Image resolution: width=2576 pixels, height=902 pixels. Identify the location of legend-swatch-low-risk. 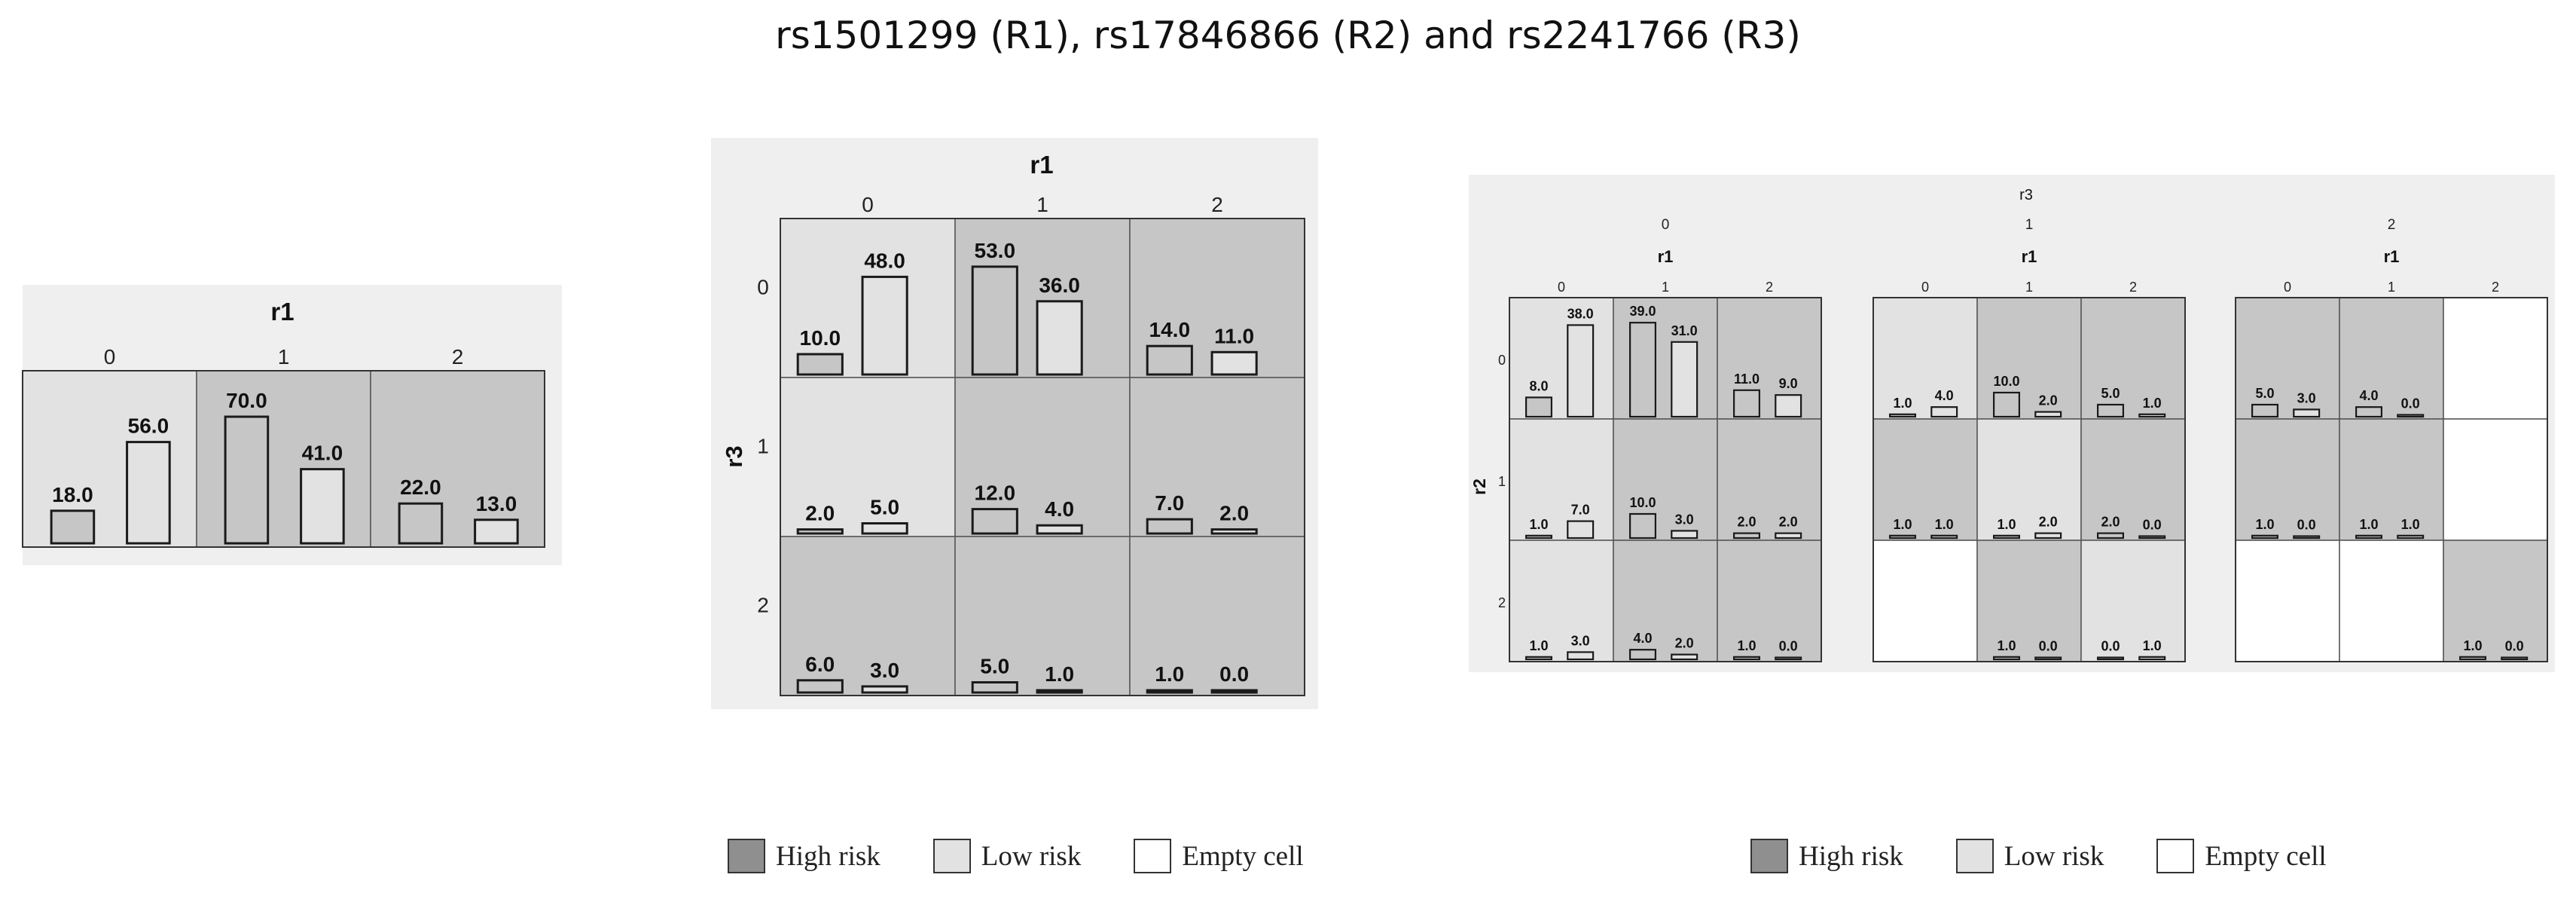
(952, 856).